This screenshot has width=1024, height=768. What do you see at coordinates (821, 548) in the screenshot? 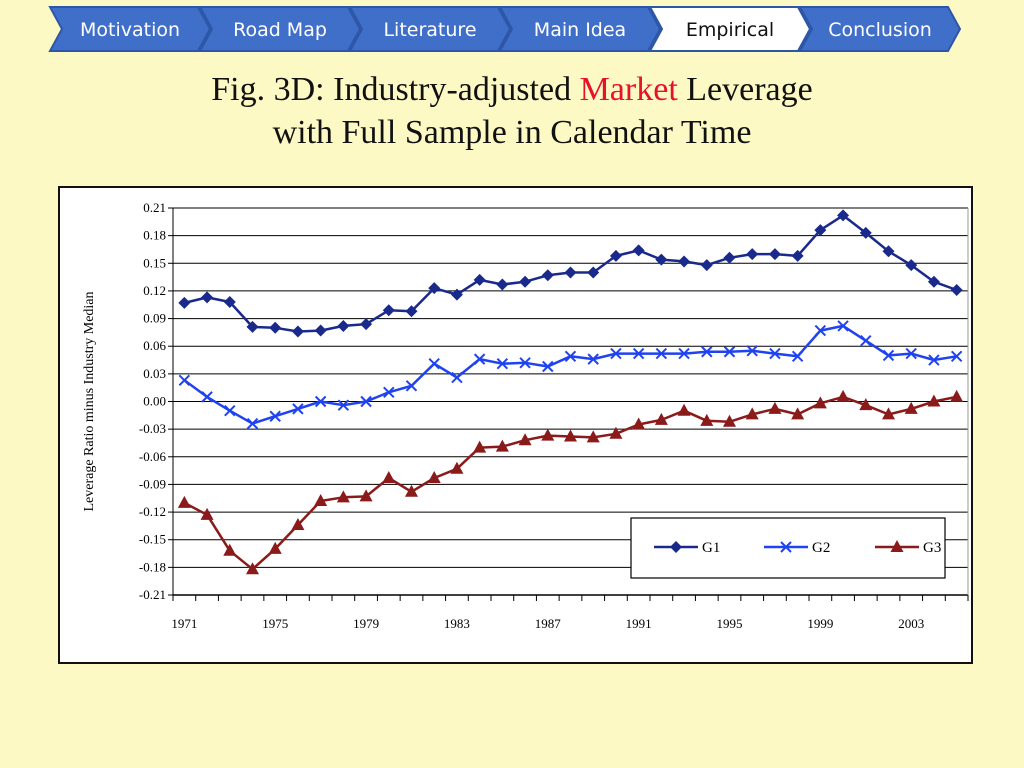
I see `legend-label: G2` at bounding box center [821, 548].